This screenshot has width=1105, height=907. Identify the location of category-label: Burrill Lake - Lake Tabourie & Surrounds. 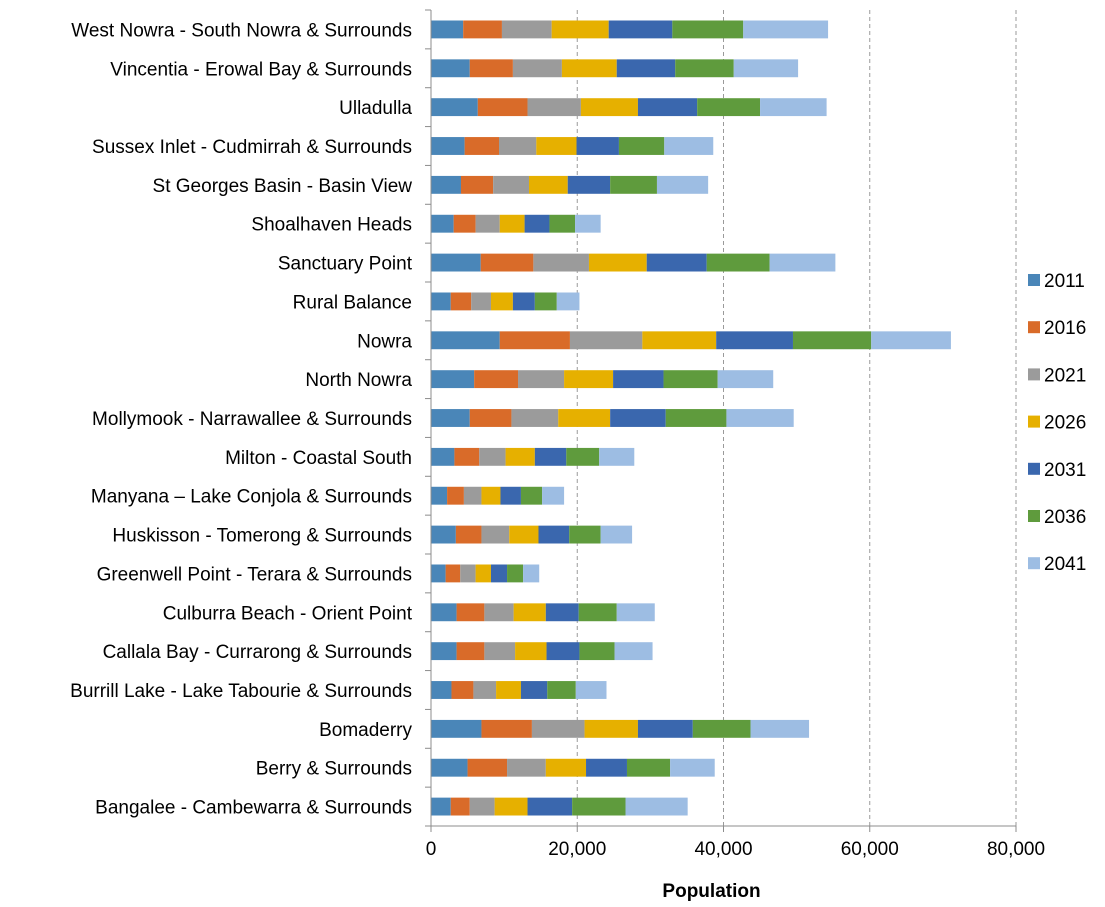
(241, 691).